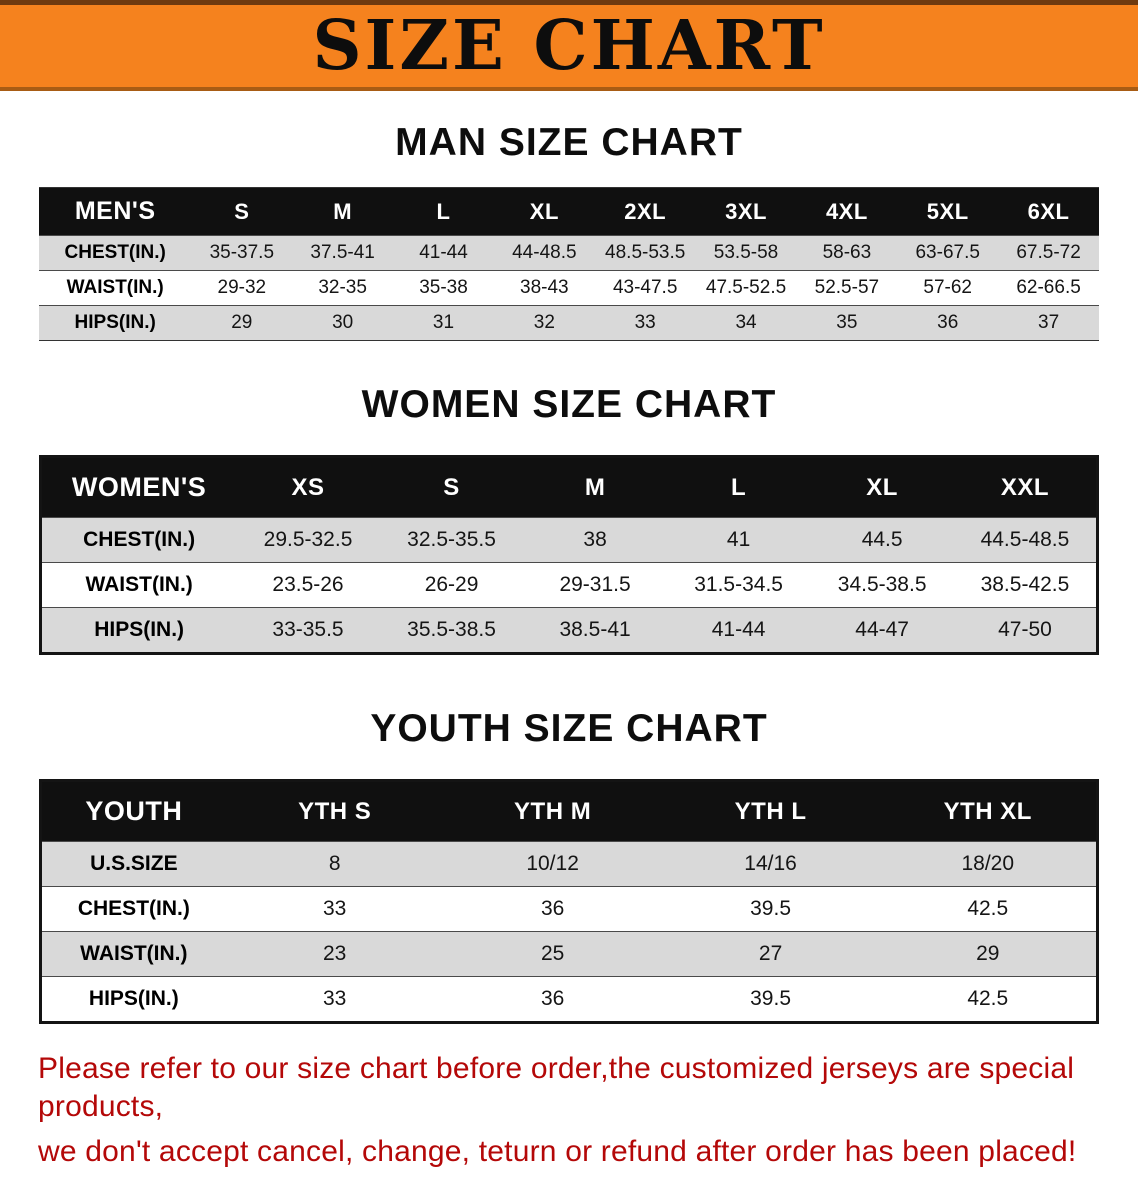 The height and width of the screenshot is (1179, 1138). Describe the element at coordinates (451, 540) in the screenshot. I see `size-value: 32.5-35.5` at that location.